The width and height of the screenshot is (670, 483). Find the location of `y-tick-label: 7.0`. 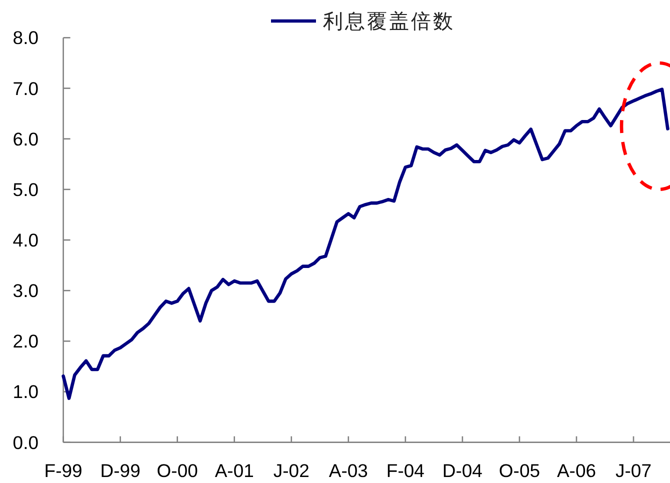

y-tick-label: 7.0 is located at coordinates (25, 88).